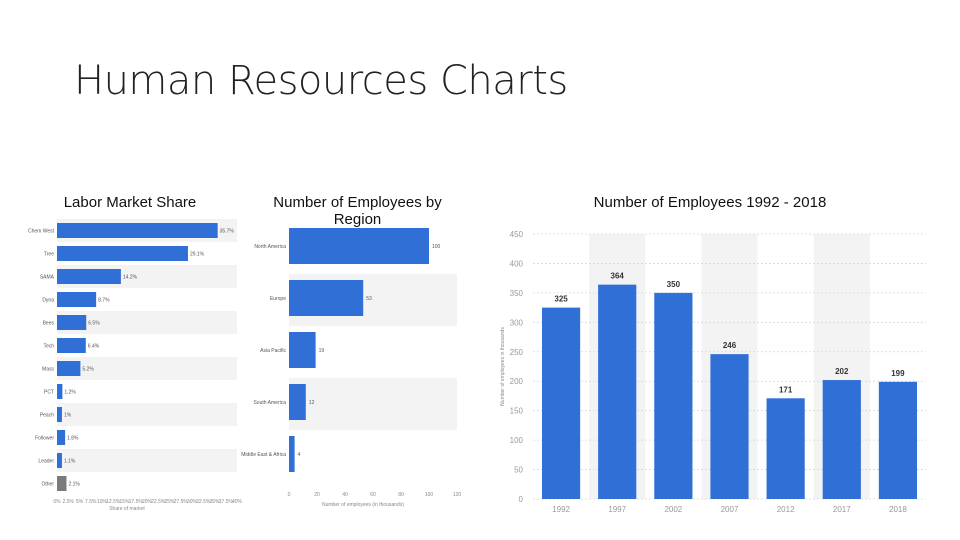 The width and height of the screenshot is (960, 540). I want to click on y-tick-label: 100, so click(517, 440).